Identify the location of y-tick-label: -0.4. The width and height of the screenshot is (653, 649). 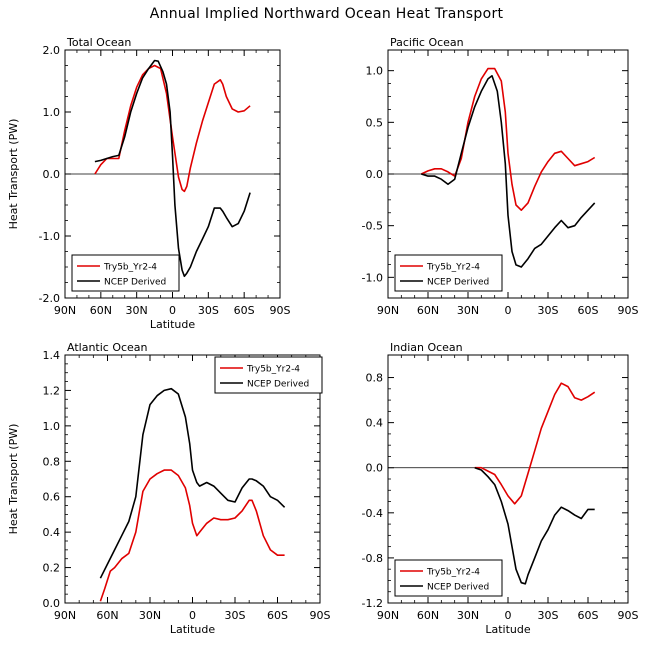
(372, 513).